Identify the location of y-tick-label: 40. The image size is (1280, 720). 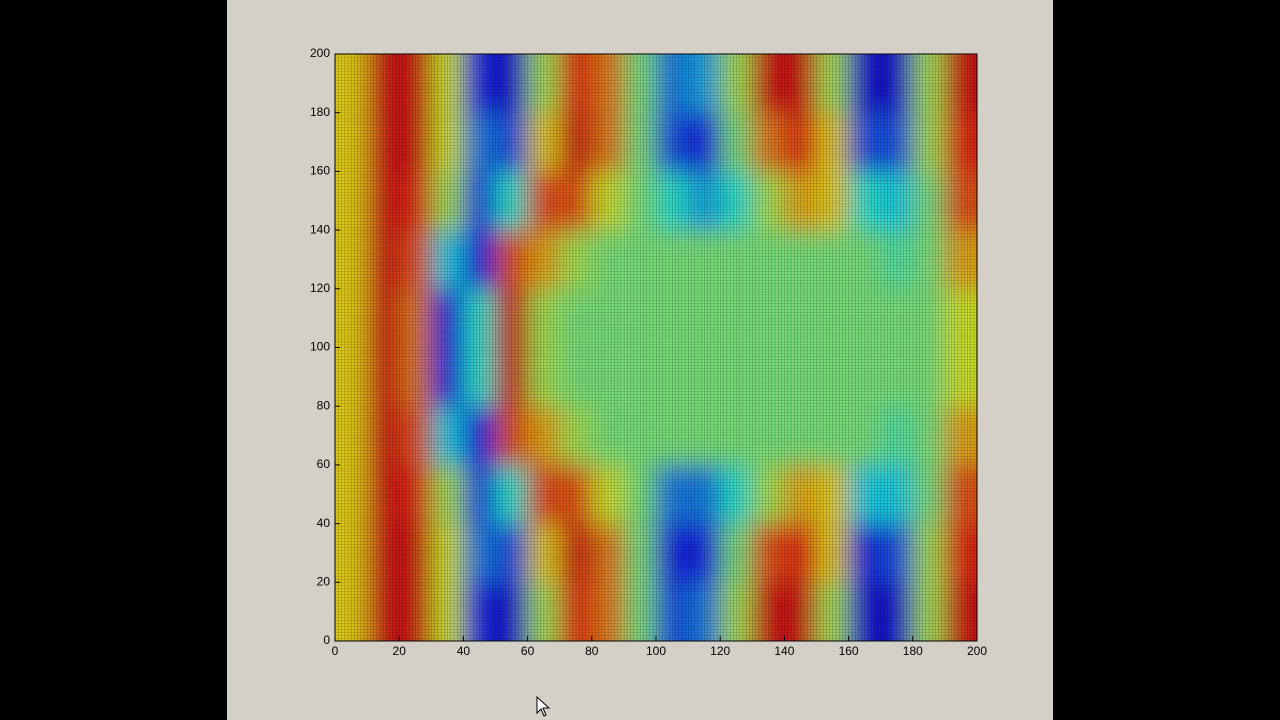
(324, 523).